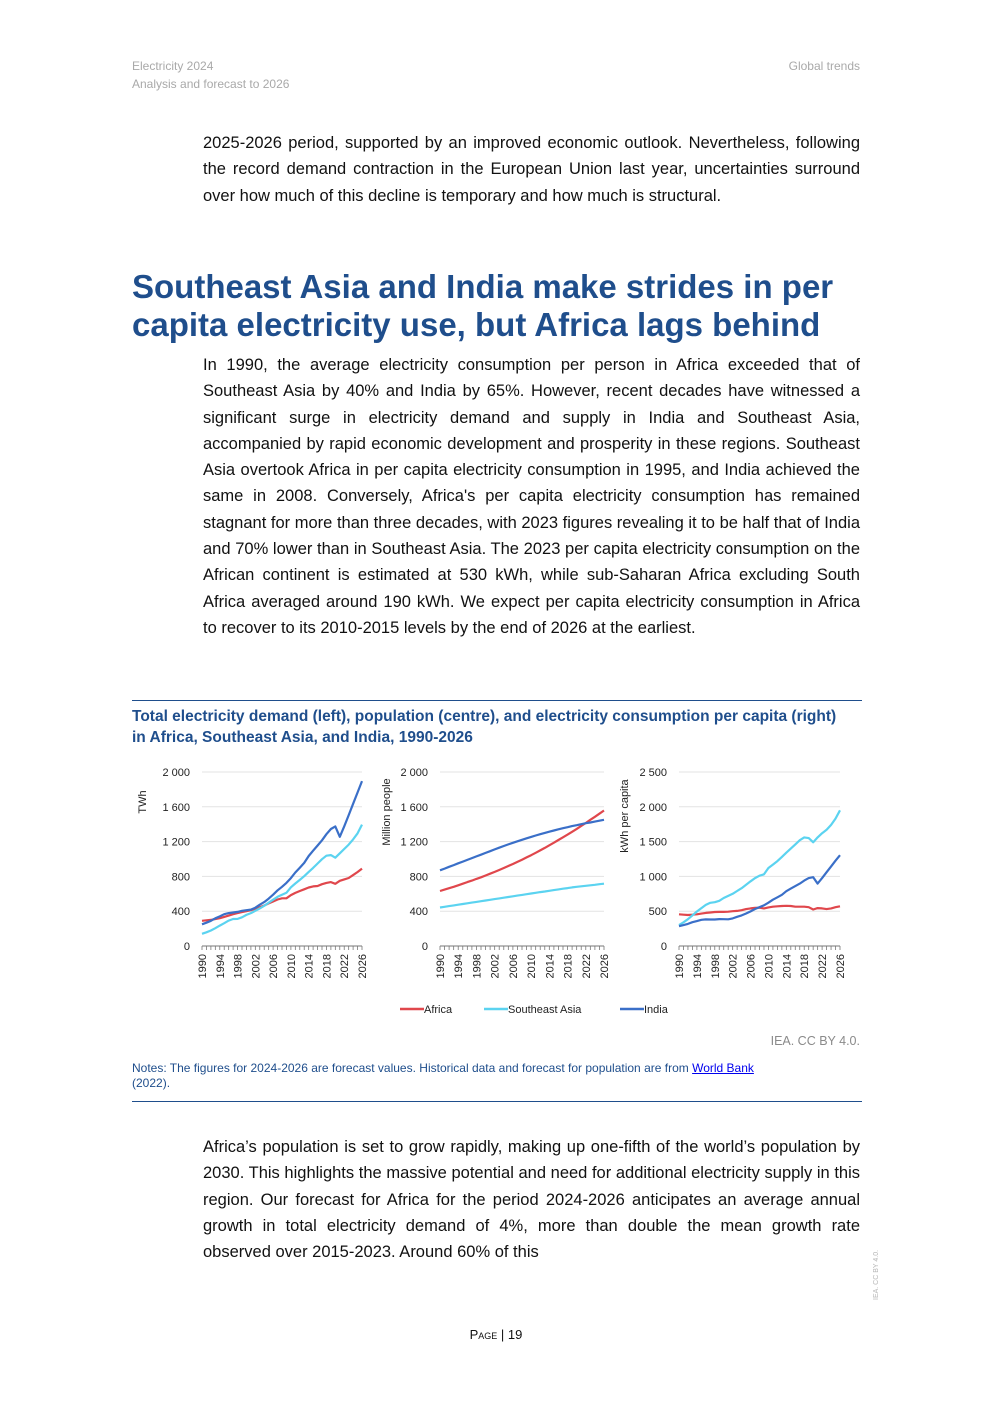 The width and height of the screenshot is (992, 1403). What do you see at coordinates (483, 1334) in the screenshot?
I see `page-word: Page` at bounding box center [483, 1334].